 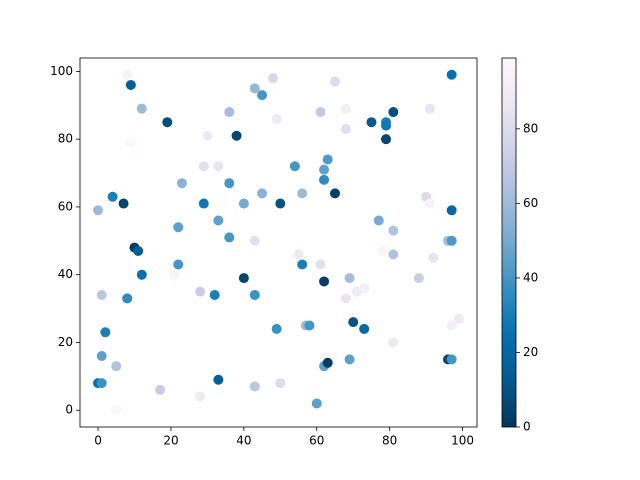 What do you see at coordinates (530, 203) in the screenshot?
I see `colorbar-tick-label: 60` at bounding box center [530, 203].